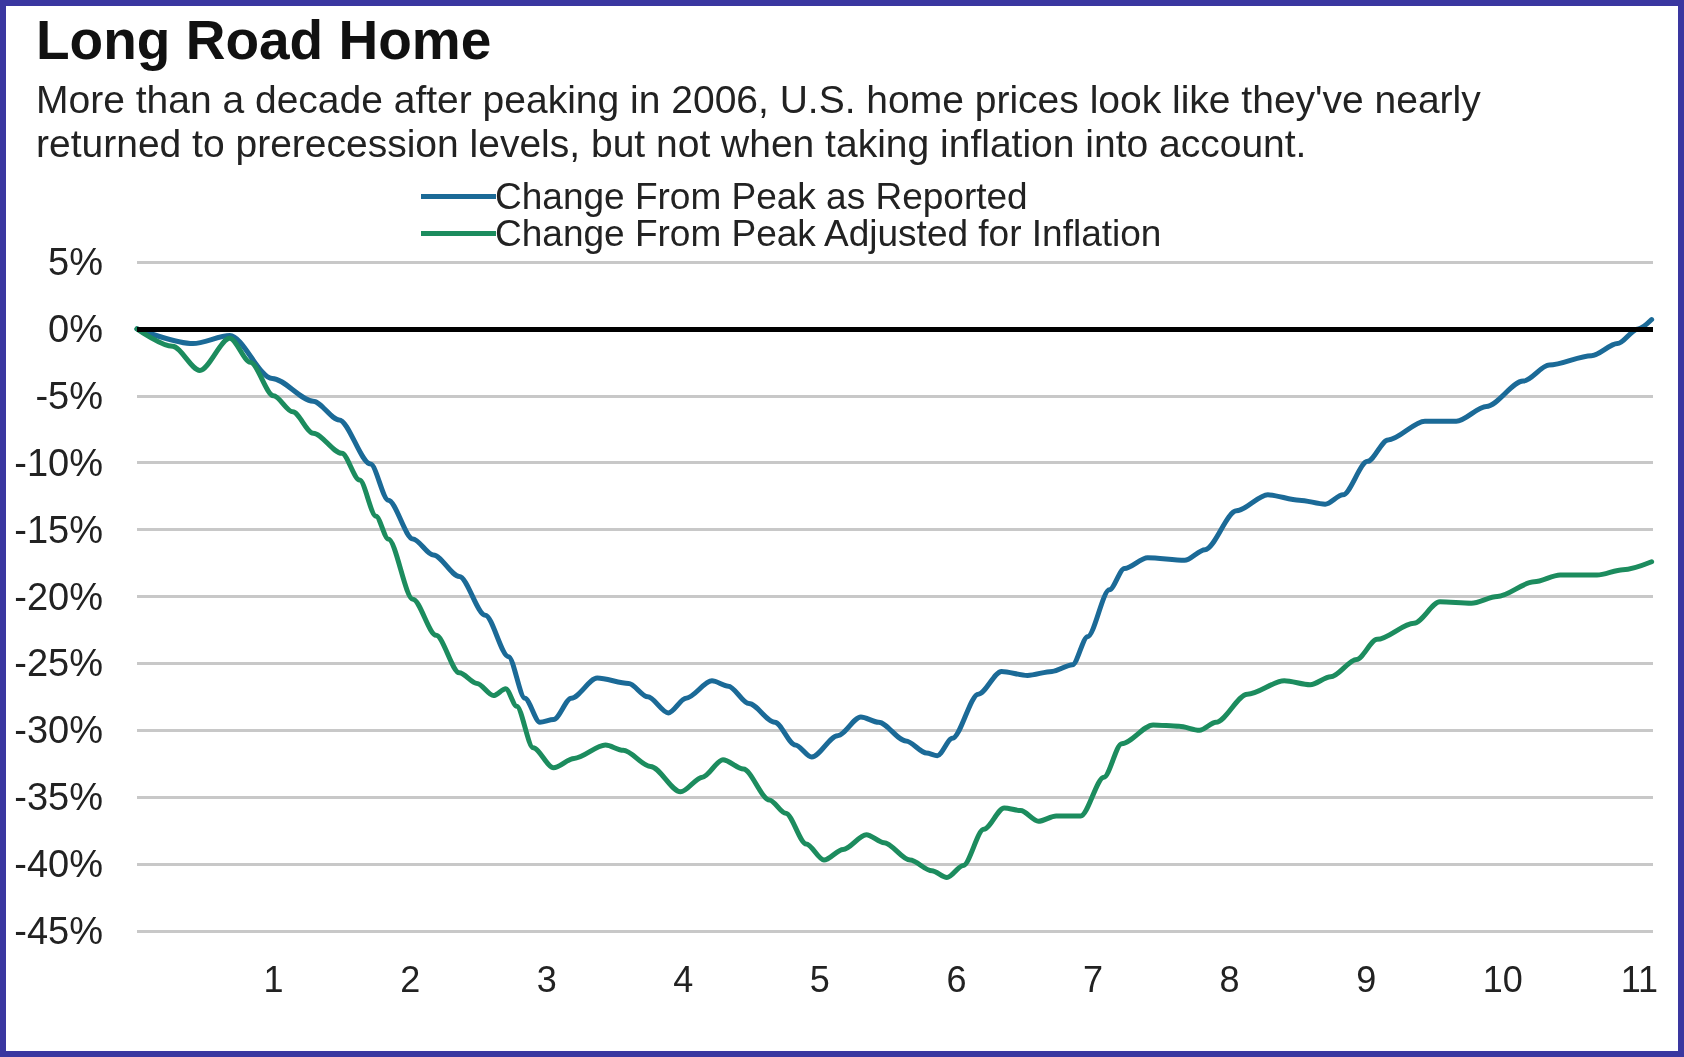 The image size is (1684, 1057). I want to click on x-tick-label: 9, so click(1366, 979).